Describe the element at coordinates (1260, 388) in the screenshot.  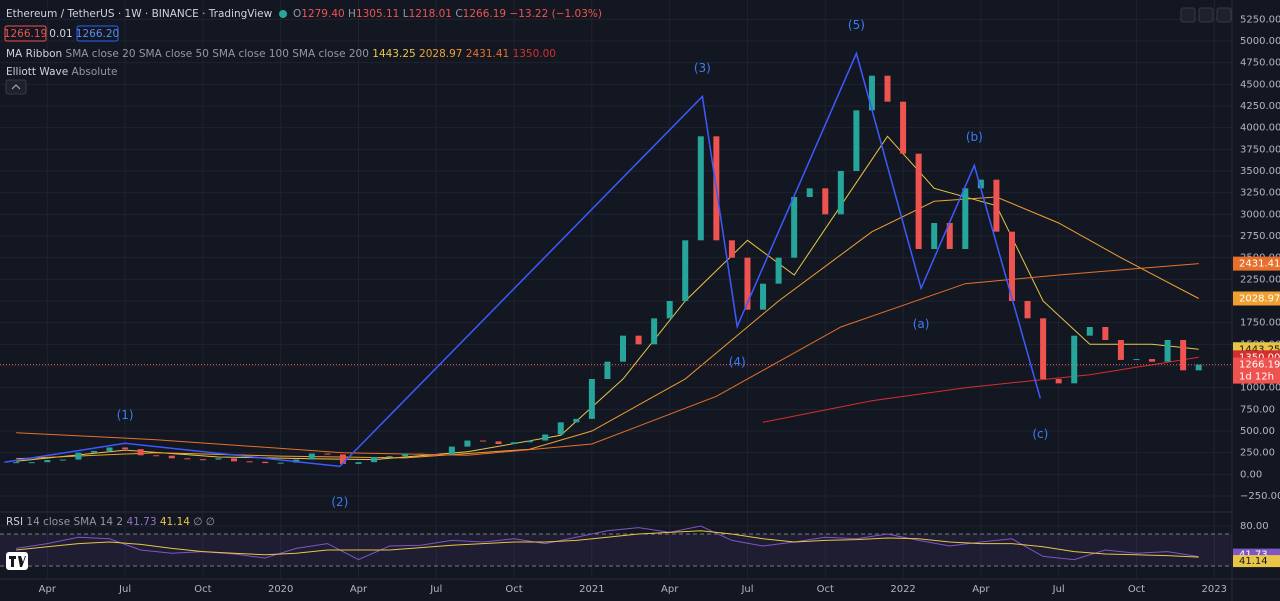
I see `y-tick-label: 1000.00` at that location.